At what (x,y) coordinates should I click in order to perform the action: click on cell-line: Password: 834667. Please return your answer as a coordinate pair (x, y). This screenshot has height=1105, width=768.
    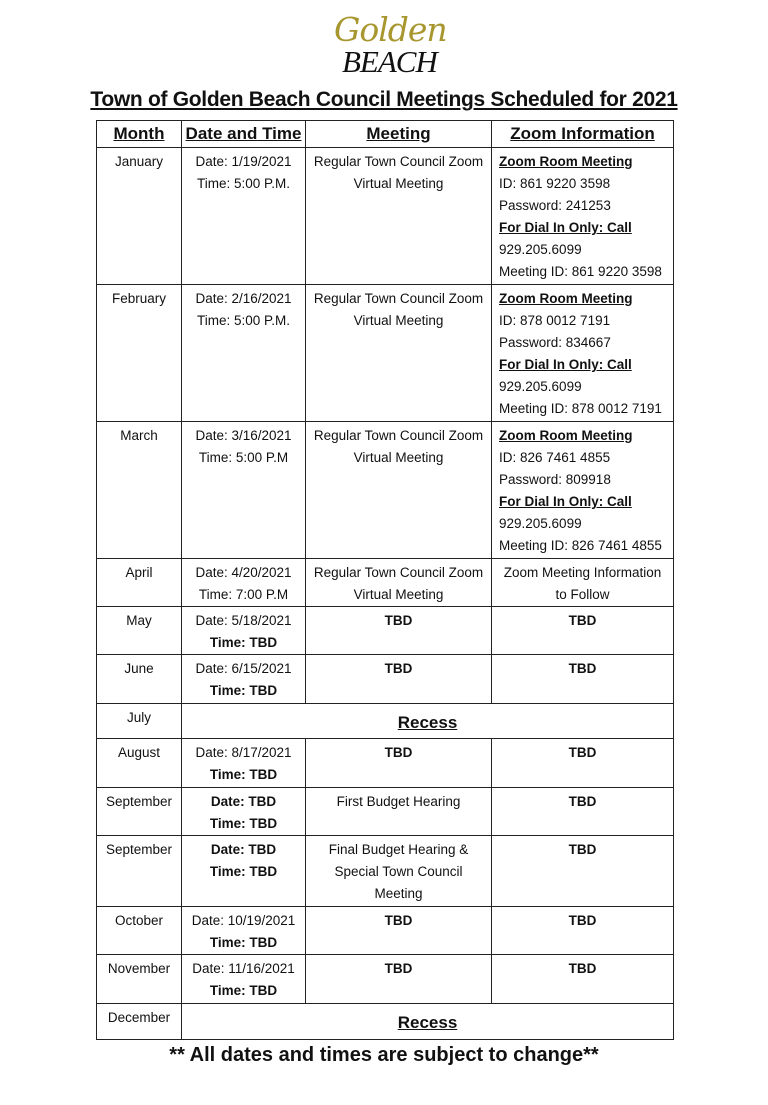
    Looking at the image, I should click on (555, 342).